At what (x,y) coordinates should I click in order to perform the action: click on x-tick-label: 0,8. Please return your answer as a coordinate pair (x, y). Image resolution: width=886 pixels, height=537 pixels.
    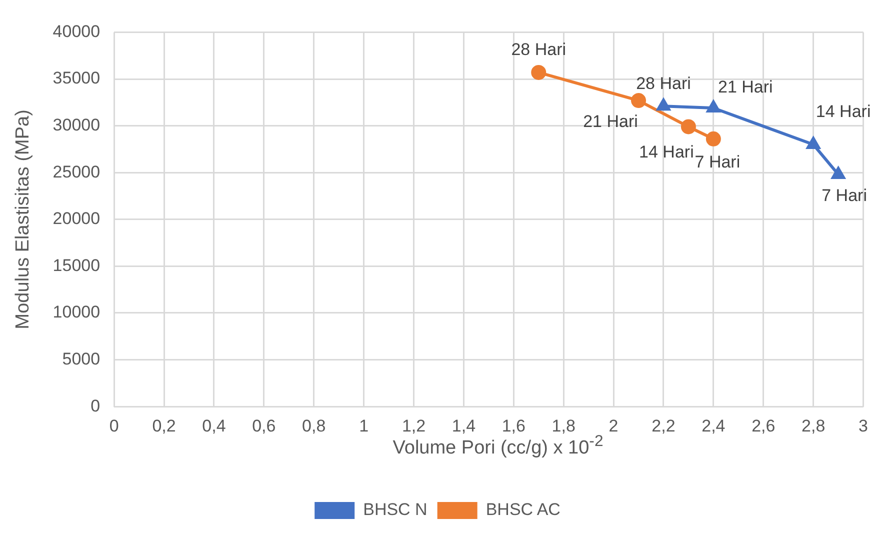
    Looking at the image, I should click on (314, 426).